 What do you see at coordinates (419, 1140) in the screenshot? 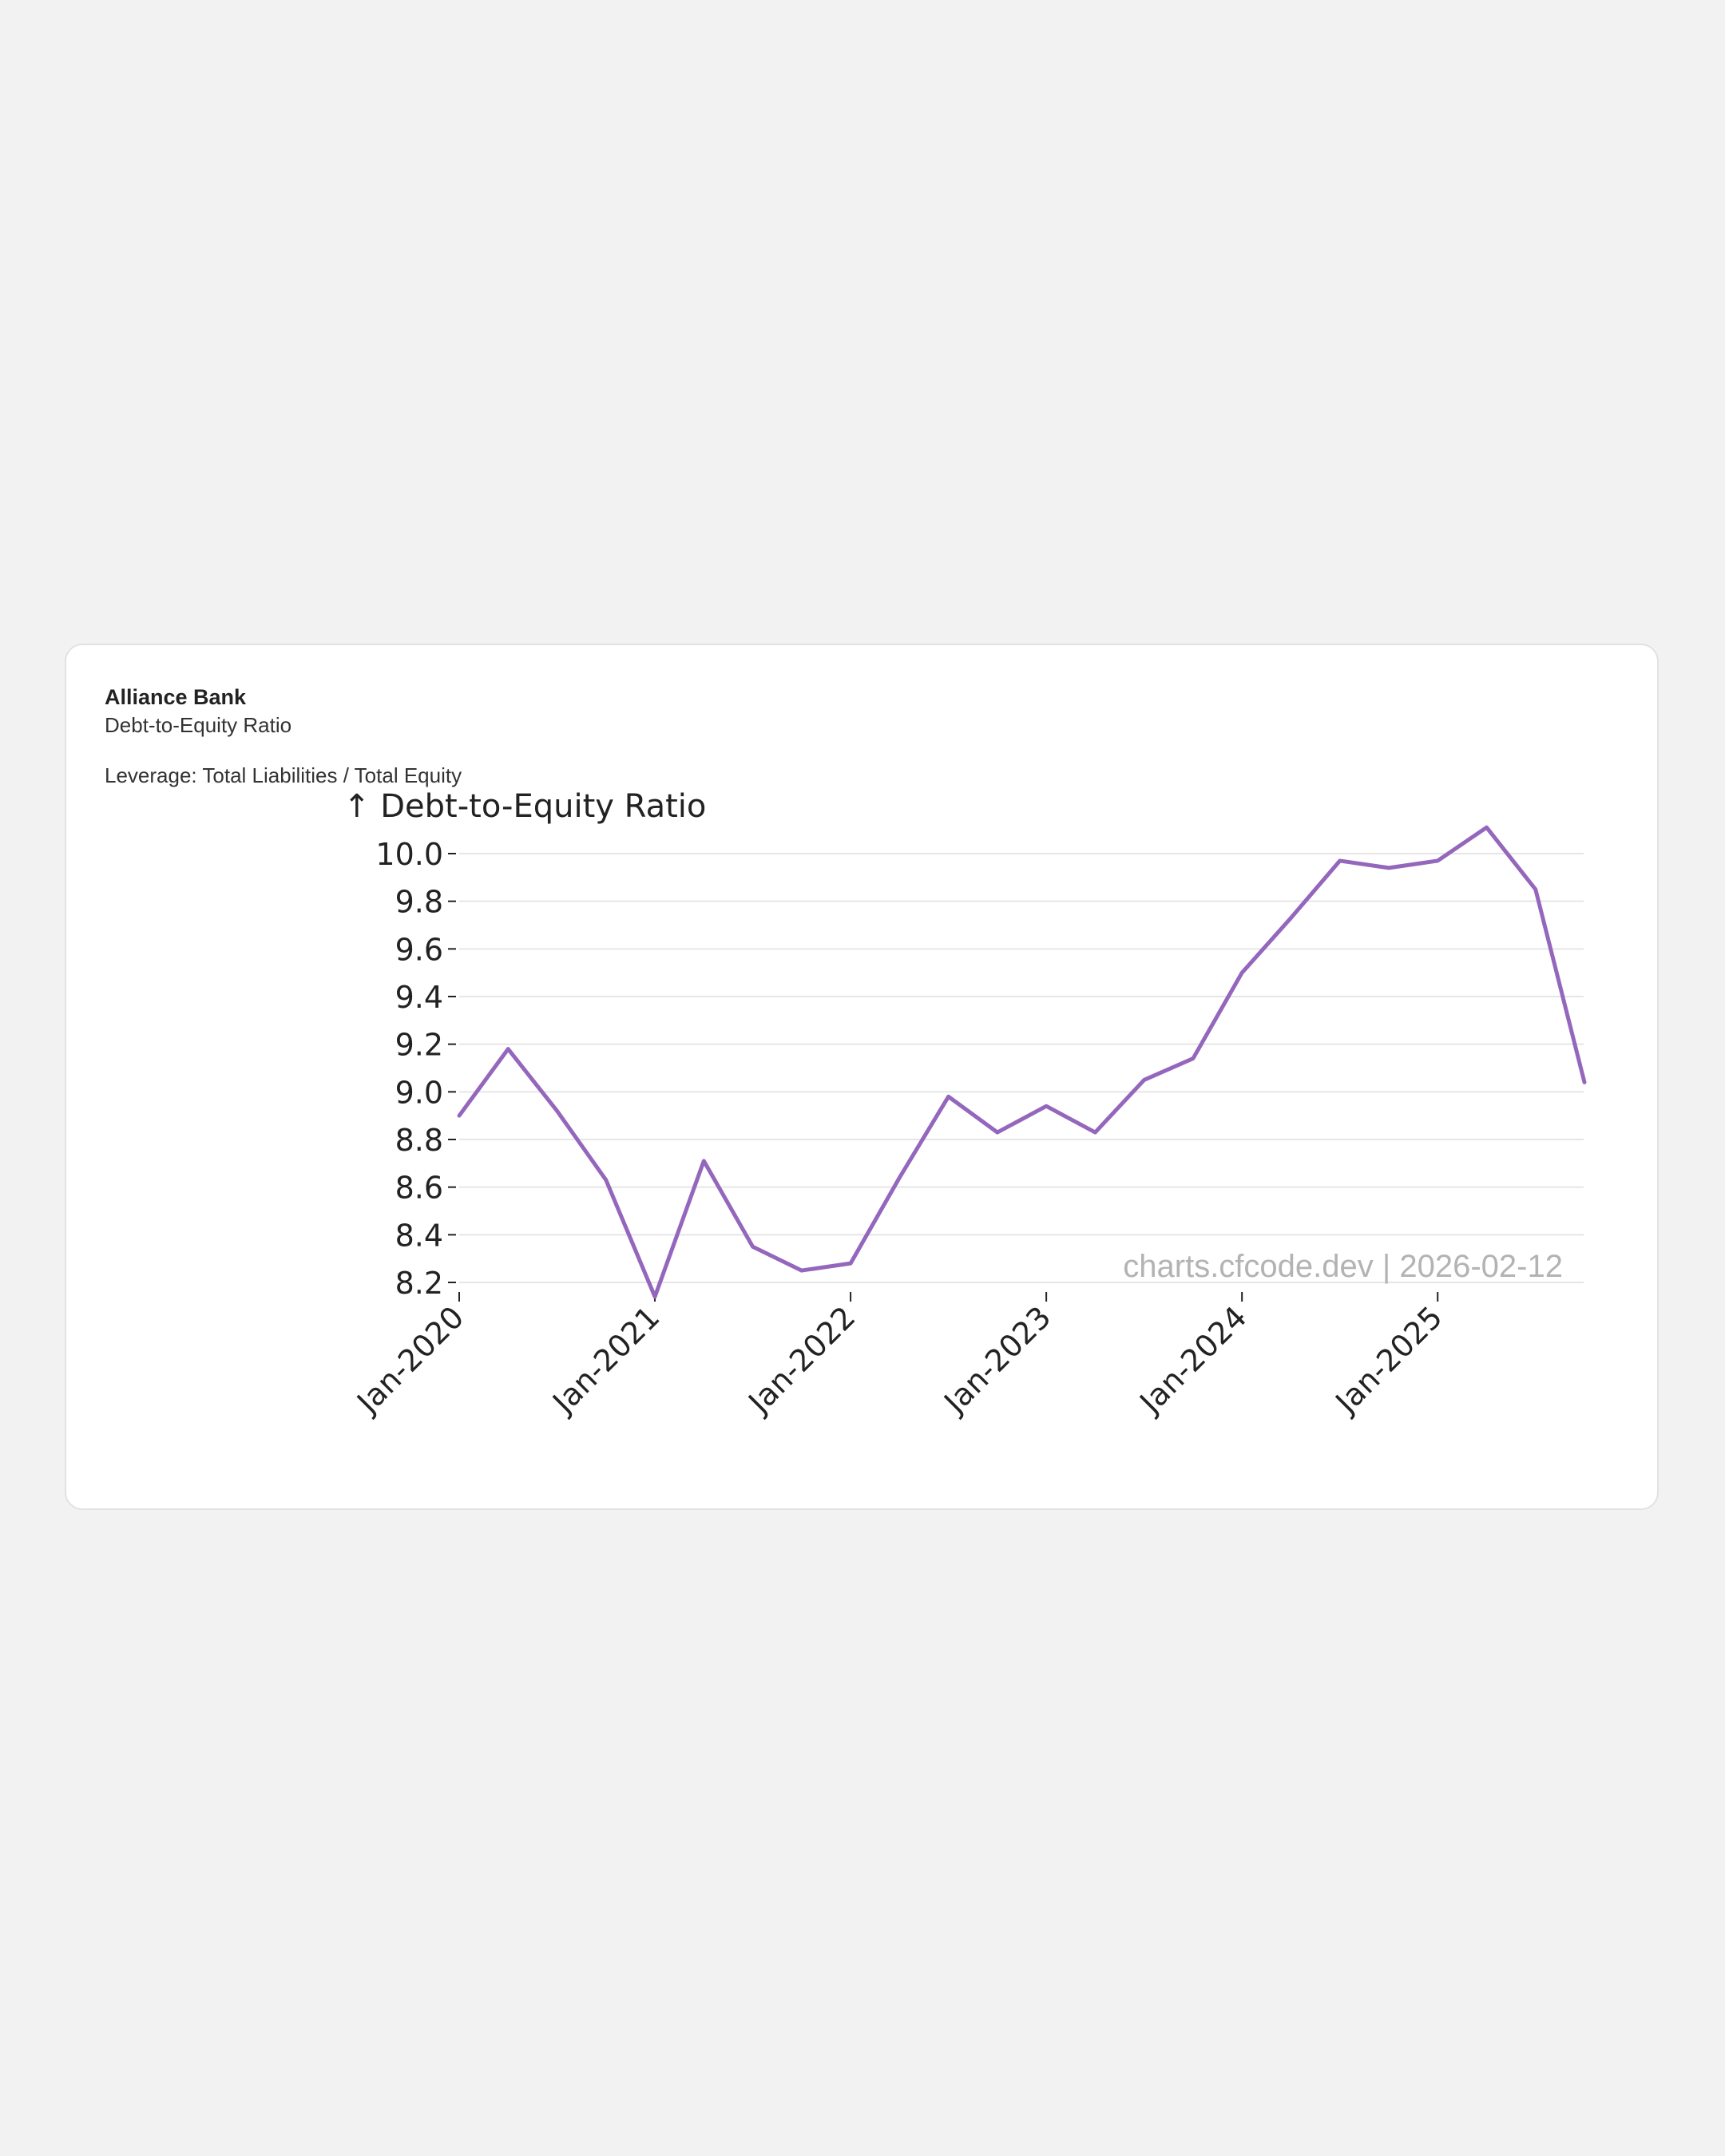
I see `y-tick-label: 8.8` at bounding box center [419, 1140].